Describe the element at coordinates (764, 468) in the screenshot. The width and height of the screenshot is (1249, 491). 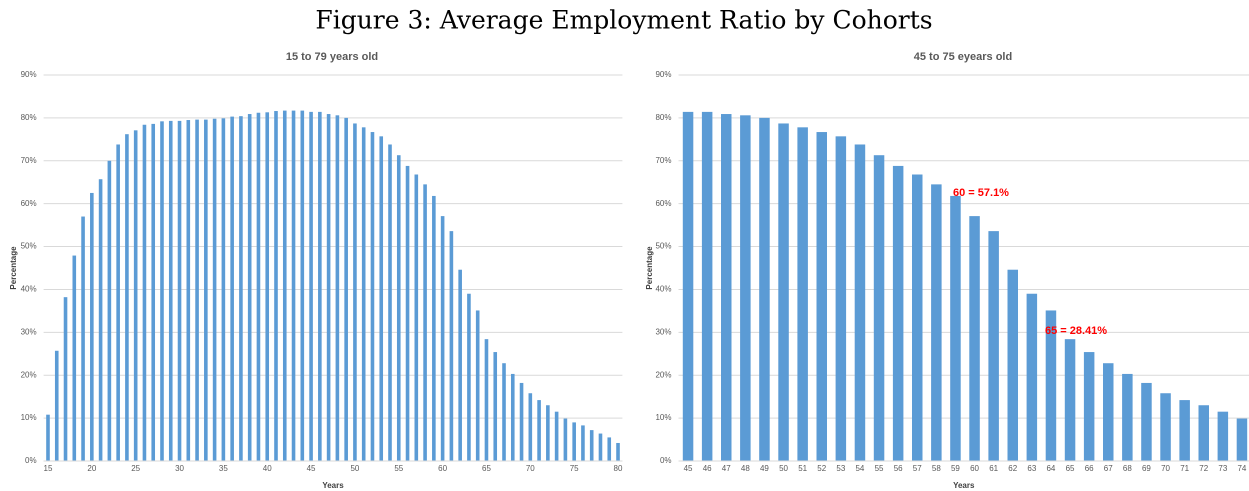
I see `x-tick-label: 49` at that location.